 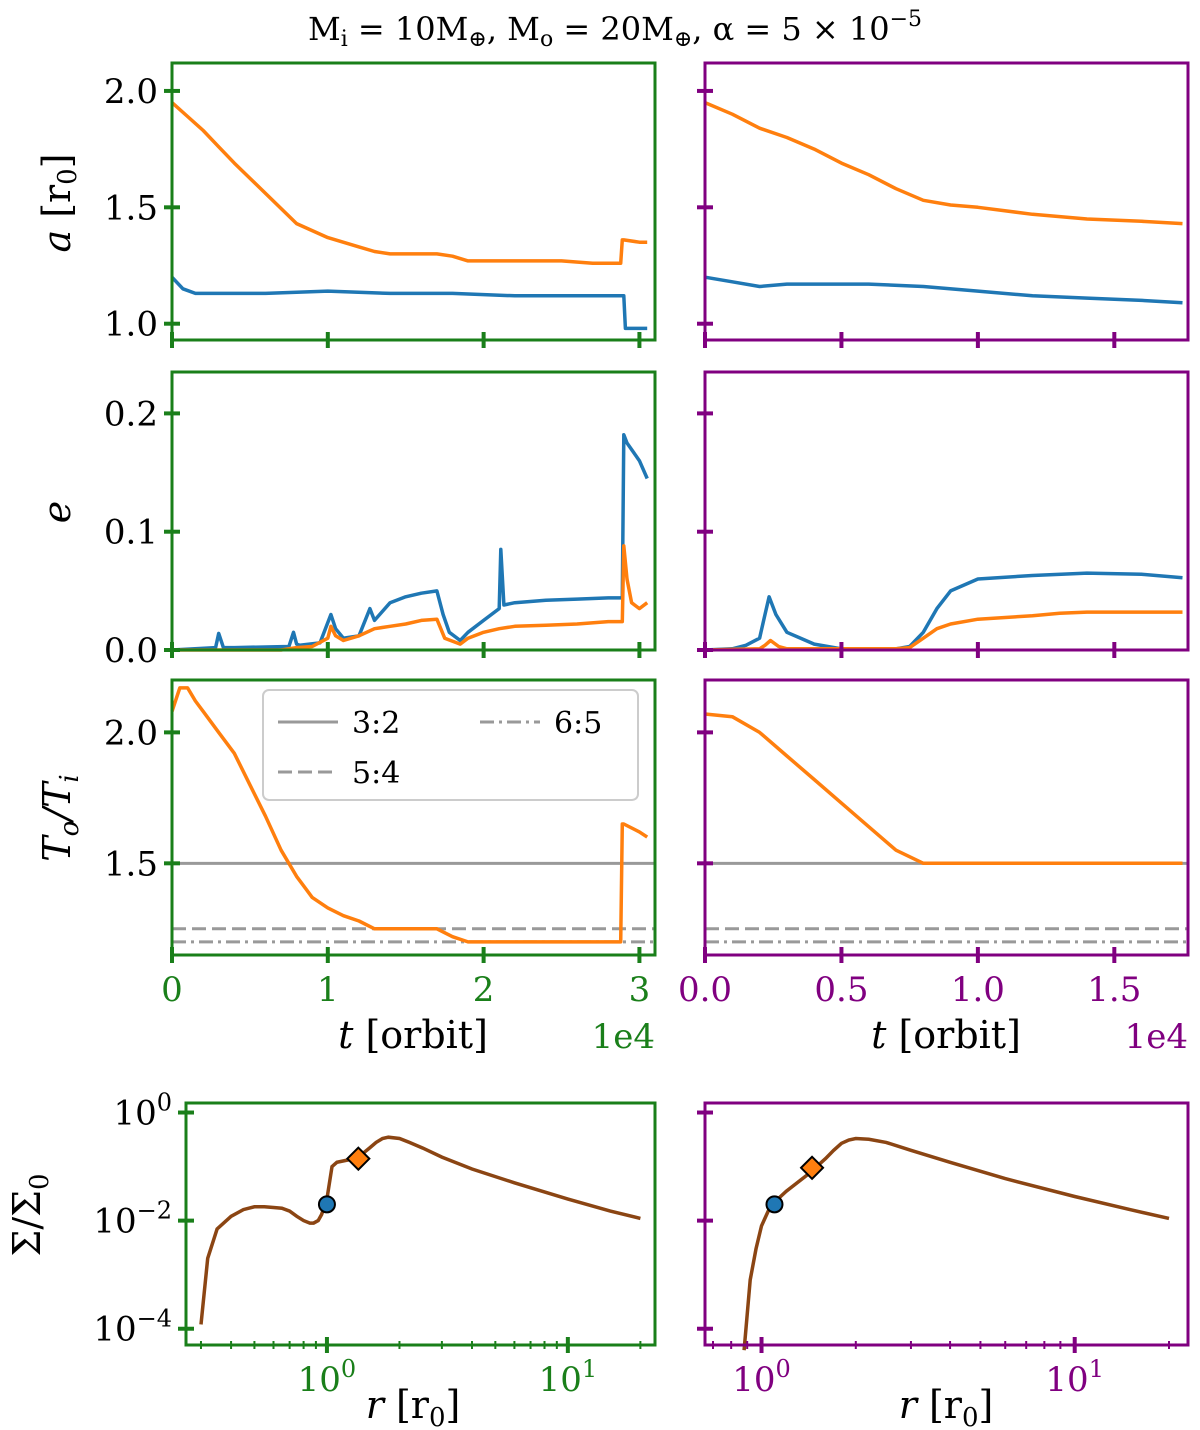 What do you see at coordinates (57, 512) in the screenshot?
I see `ylabel-e: e` at bounding box center [57, 512].